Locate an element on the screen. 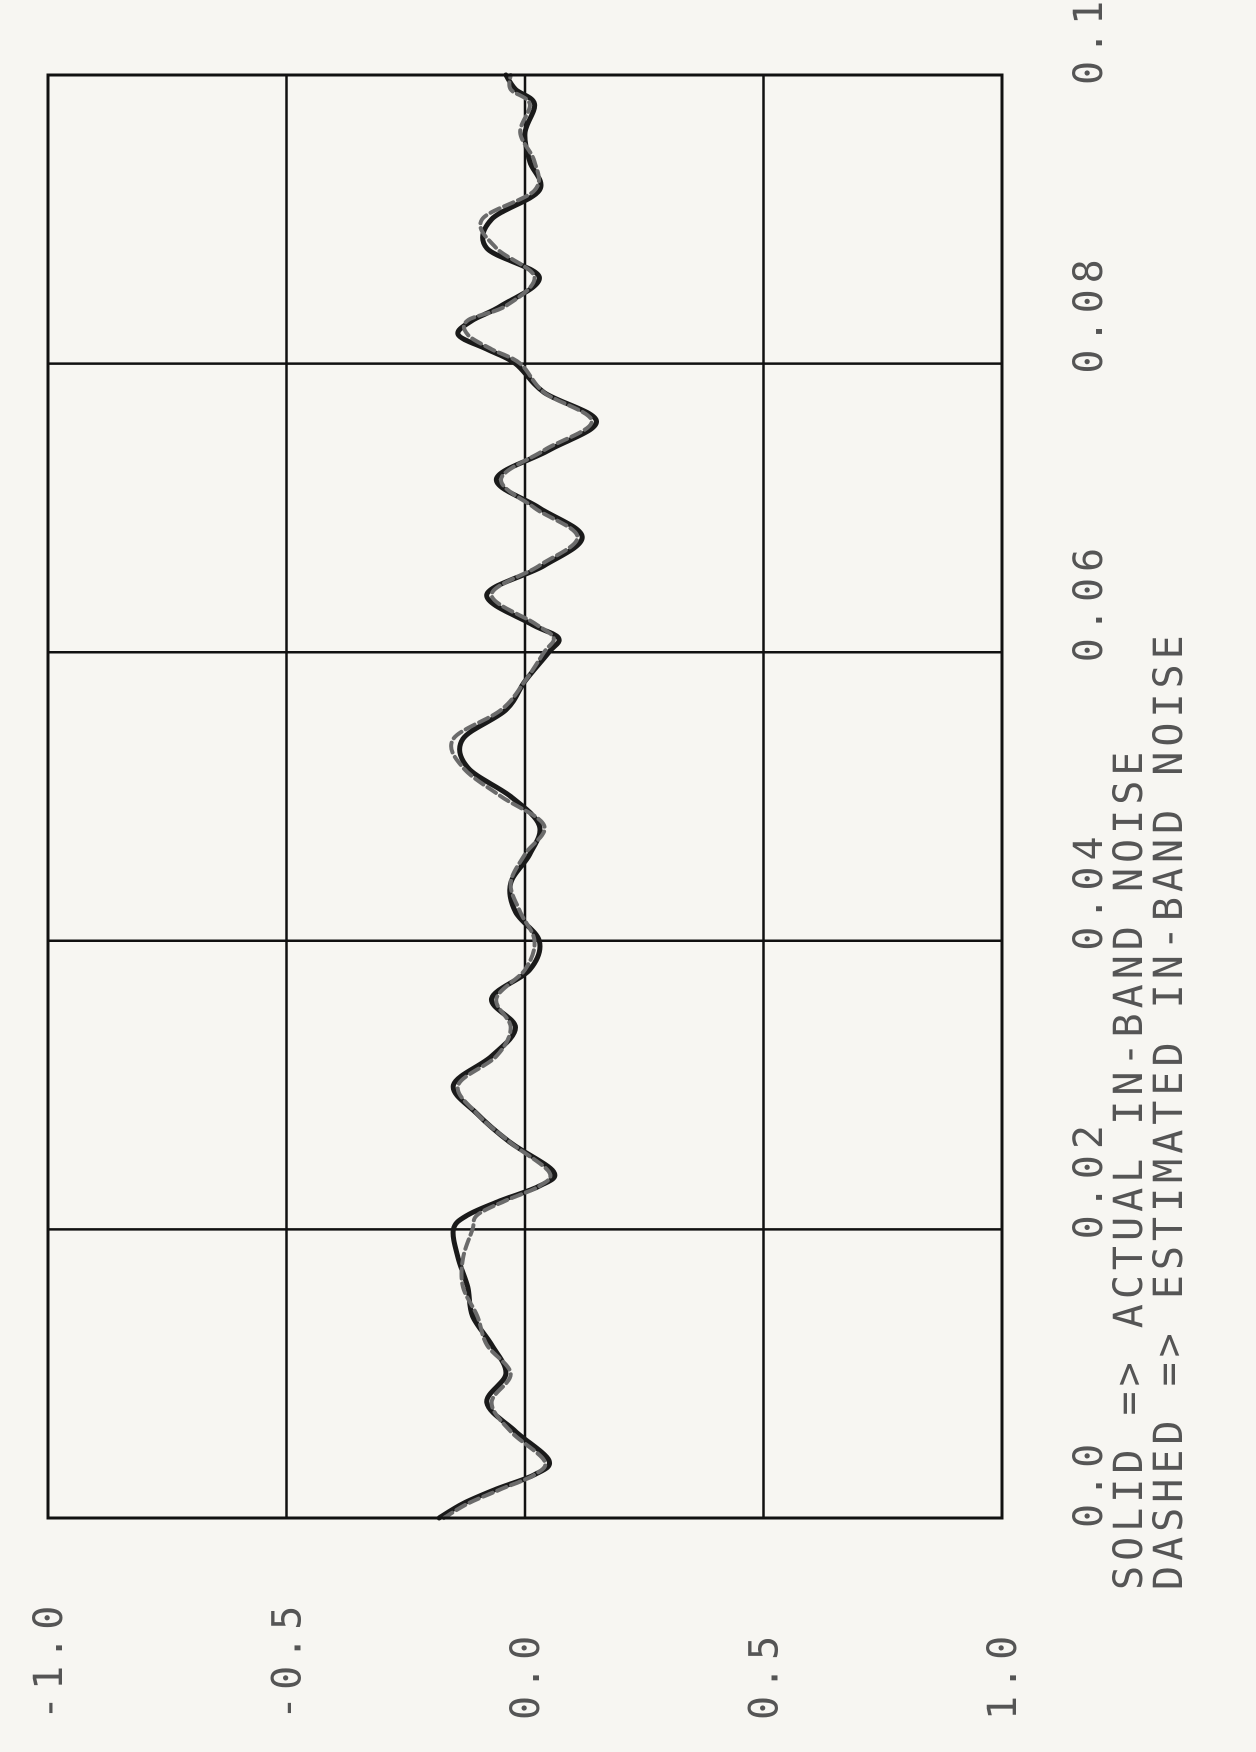 The height and width of the screenshot is (1752, 1256). x-tick-label-2: 0.04 is located at coordinates (1089, 890).